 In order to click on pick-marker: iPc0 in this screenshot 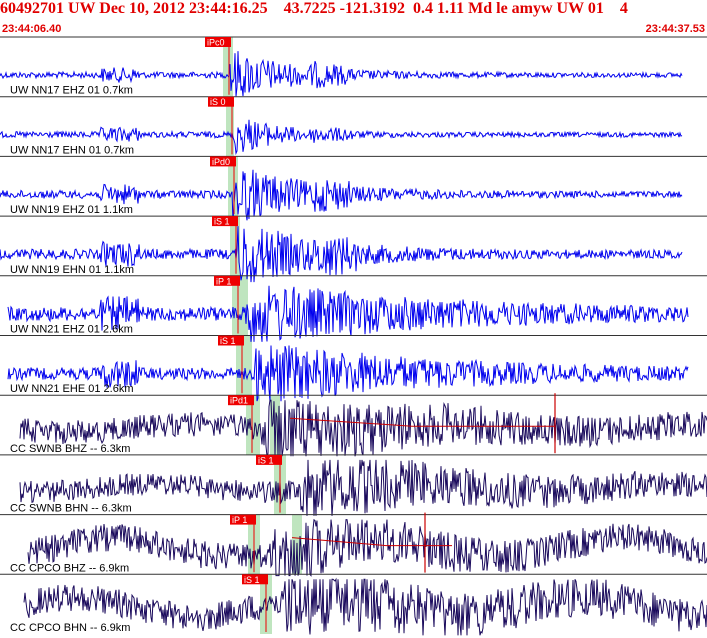, I will do `click(218, 42)`.